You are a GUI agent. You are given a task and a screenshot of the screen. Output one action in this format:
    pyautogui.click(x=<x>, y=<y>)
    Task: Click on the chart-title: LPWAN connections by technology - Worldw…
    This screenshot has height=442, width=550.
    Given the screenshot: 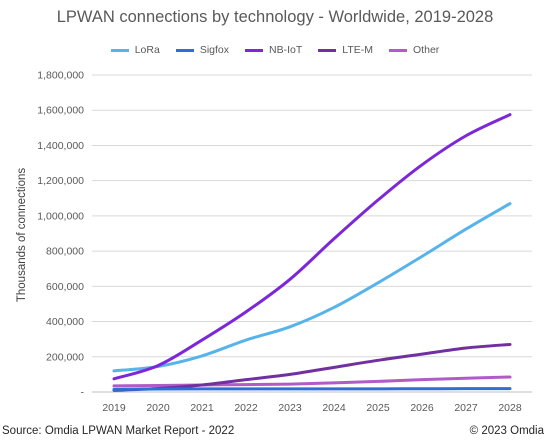 What is the action you would take?
    pyautogui.click(x=275, y=17)
    